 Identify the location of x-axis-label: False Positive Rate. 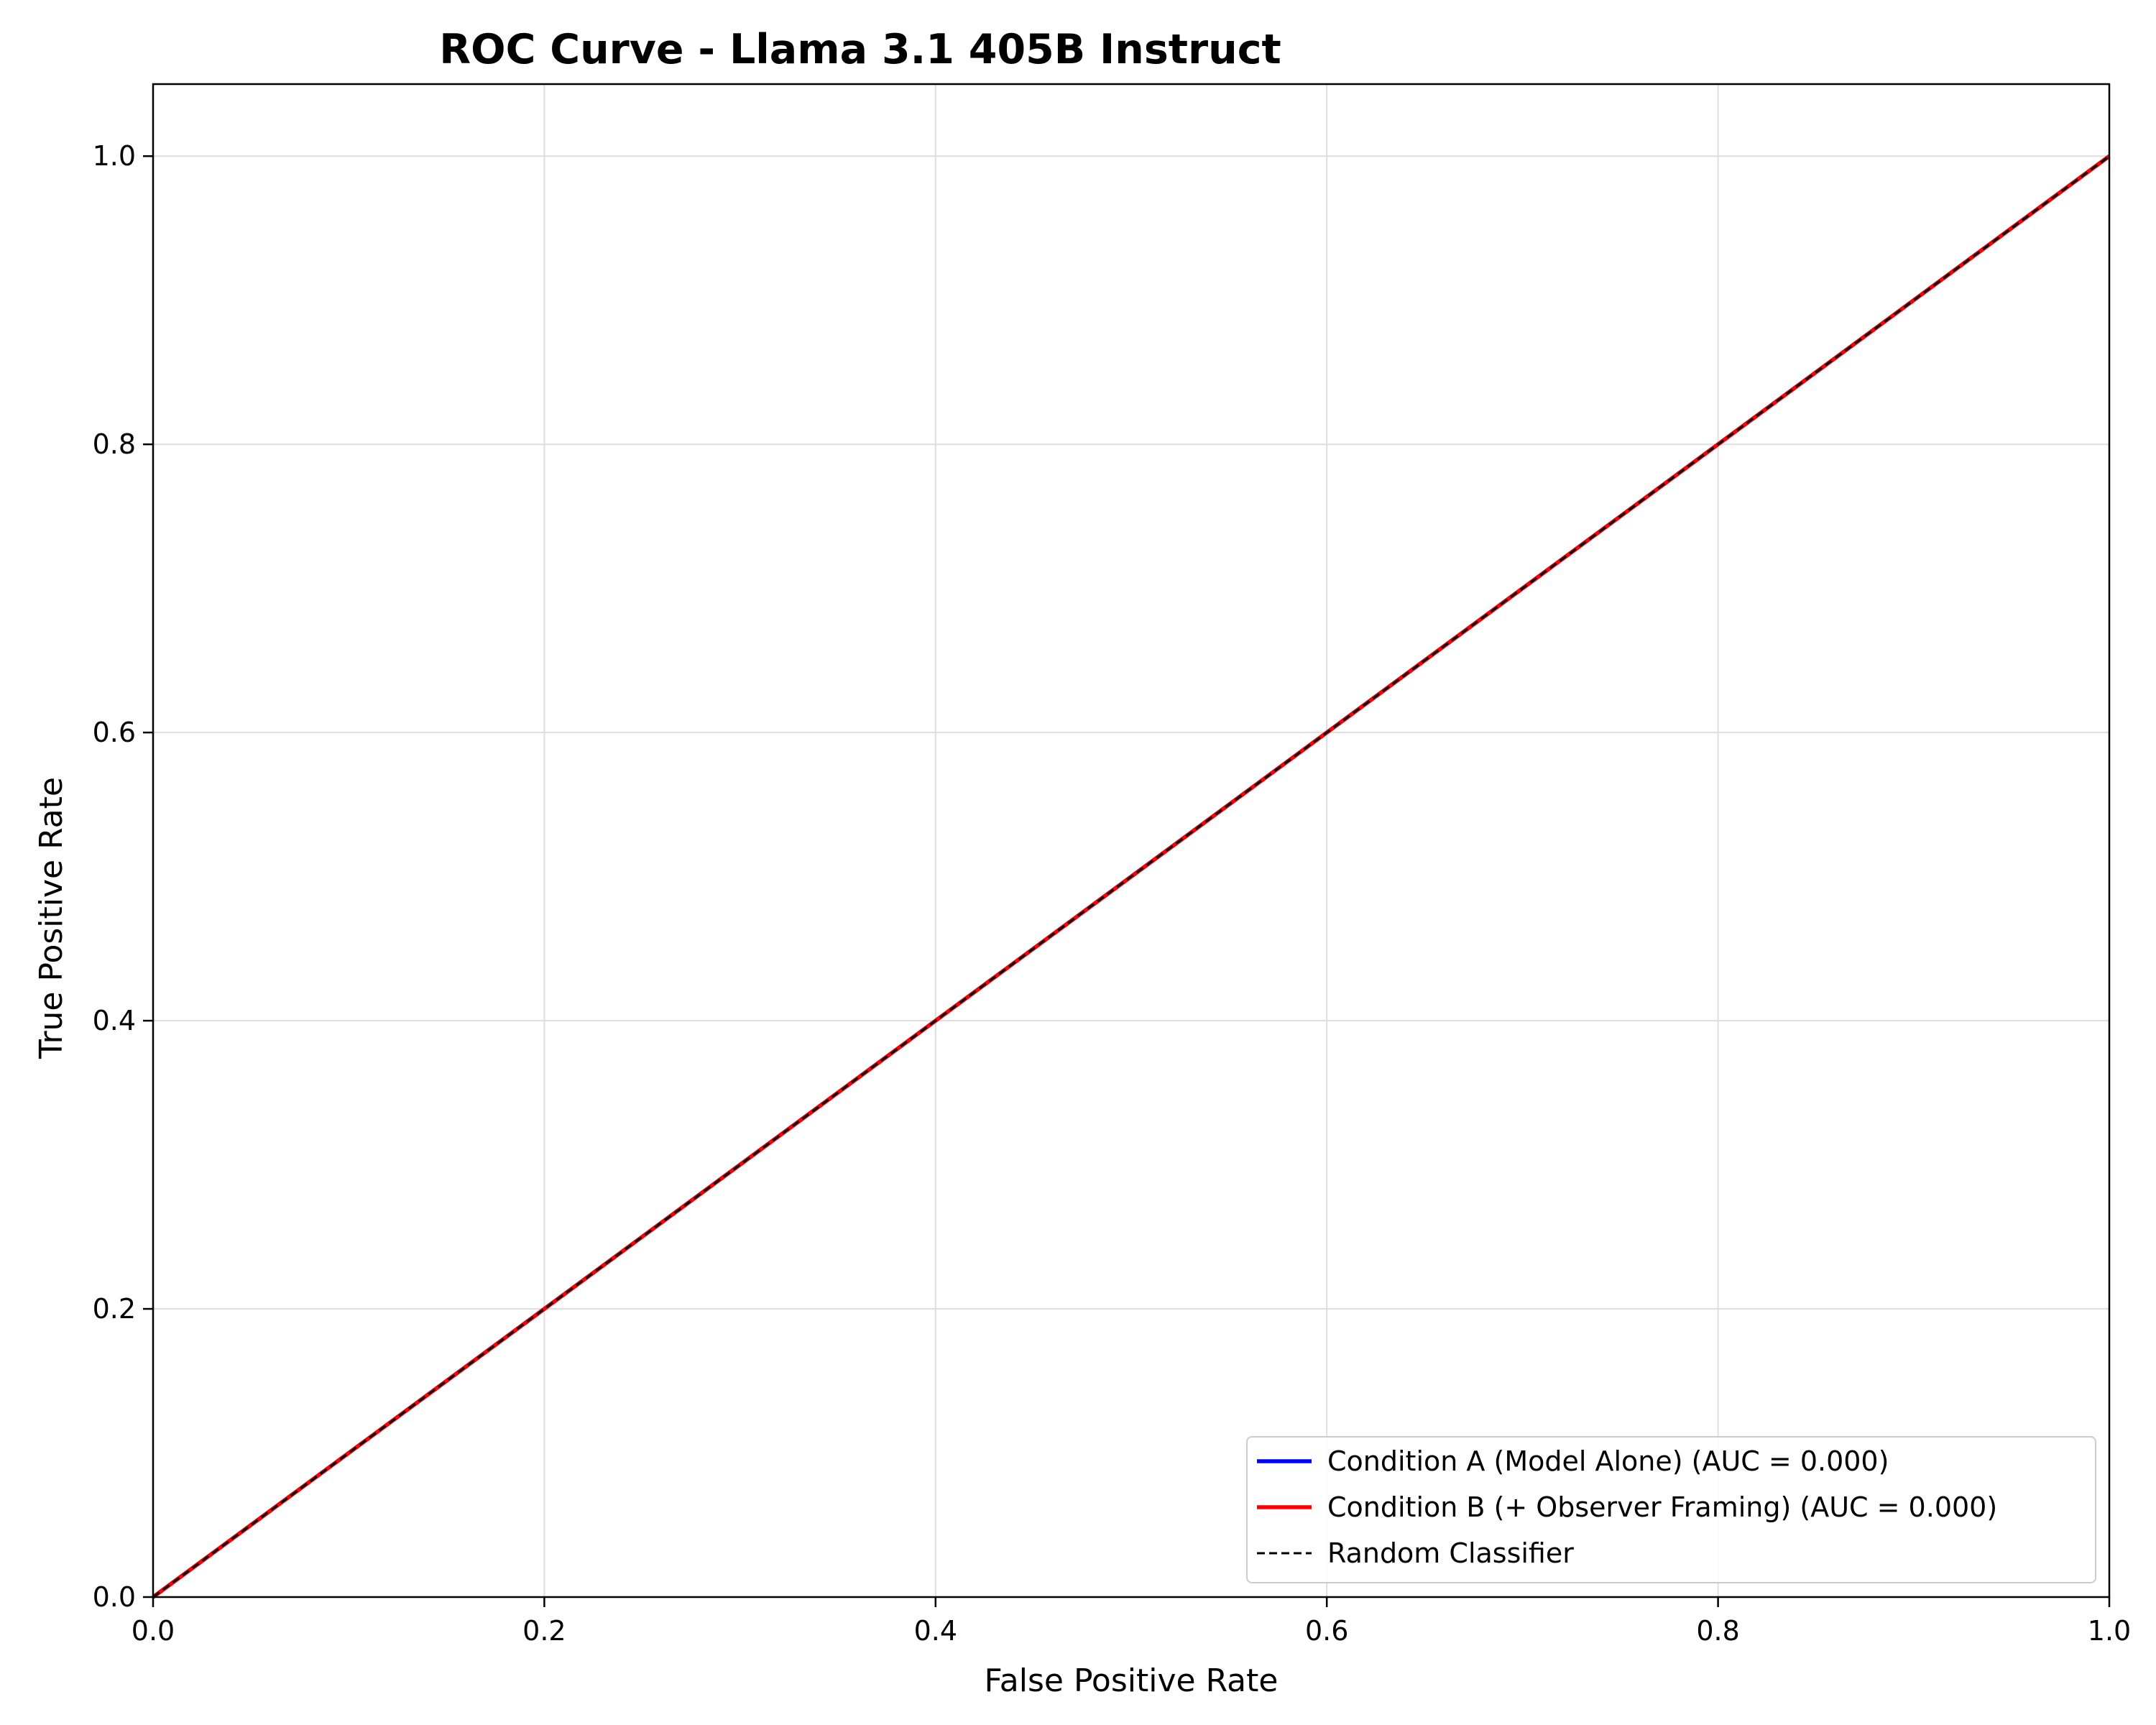
(1132, 1680).